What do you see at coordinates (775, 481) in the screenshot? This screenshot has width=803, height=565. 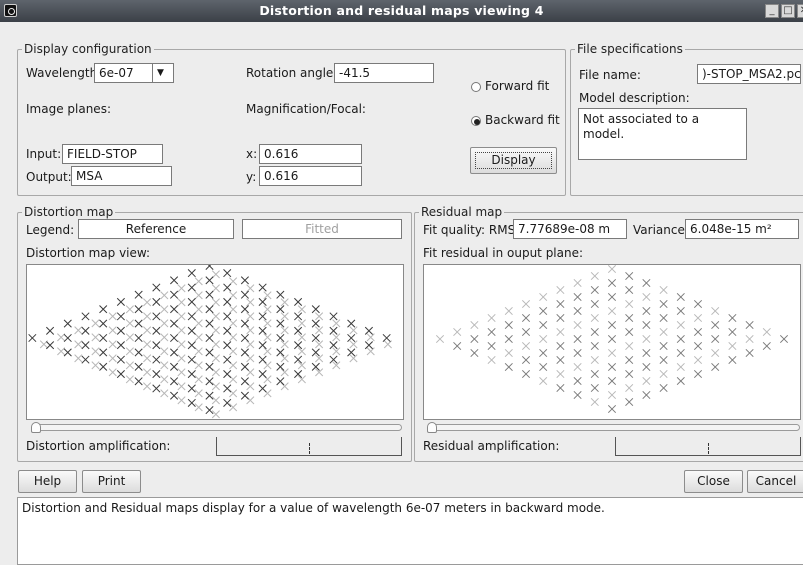 I see `cancel-button: Cancel` at bounding box center [775, 481].